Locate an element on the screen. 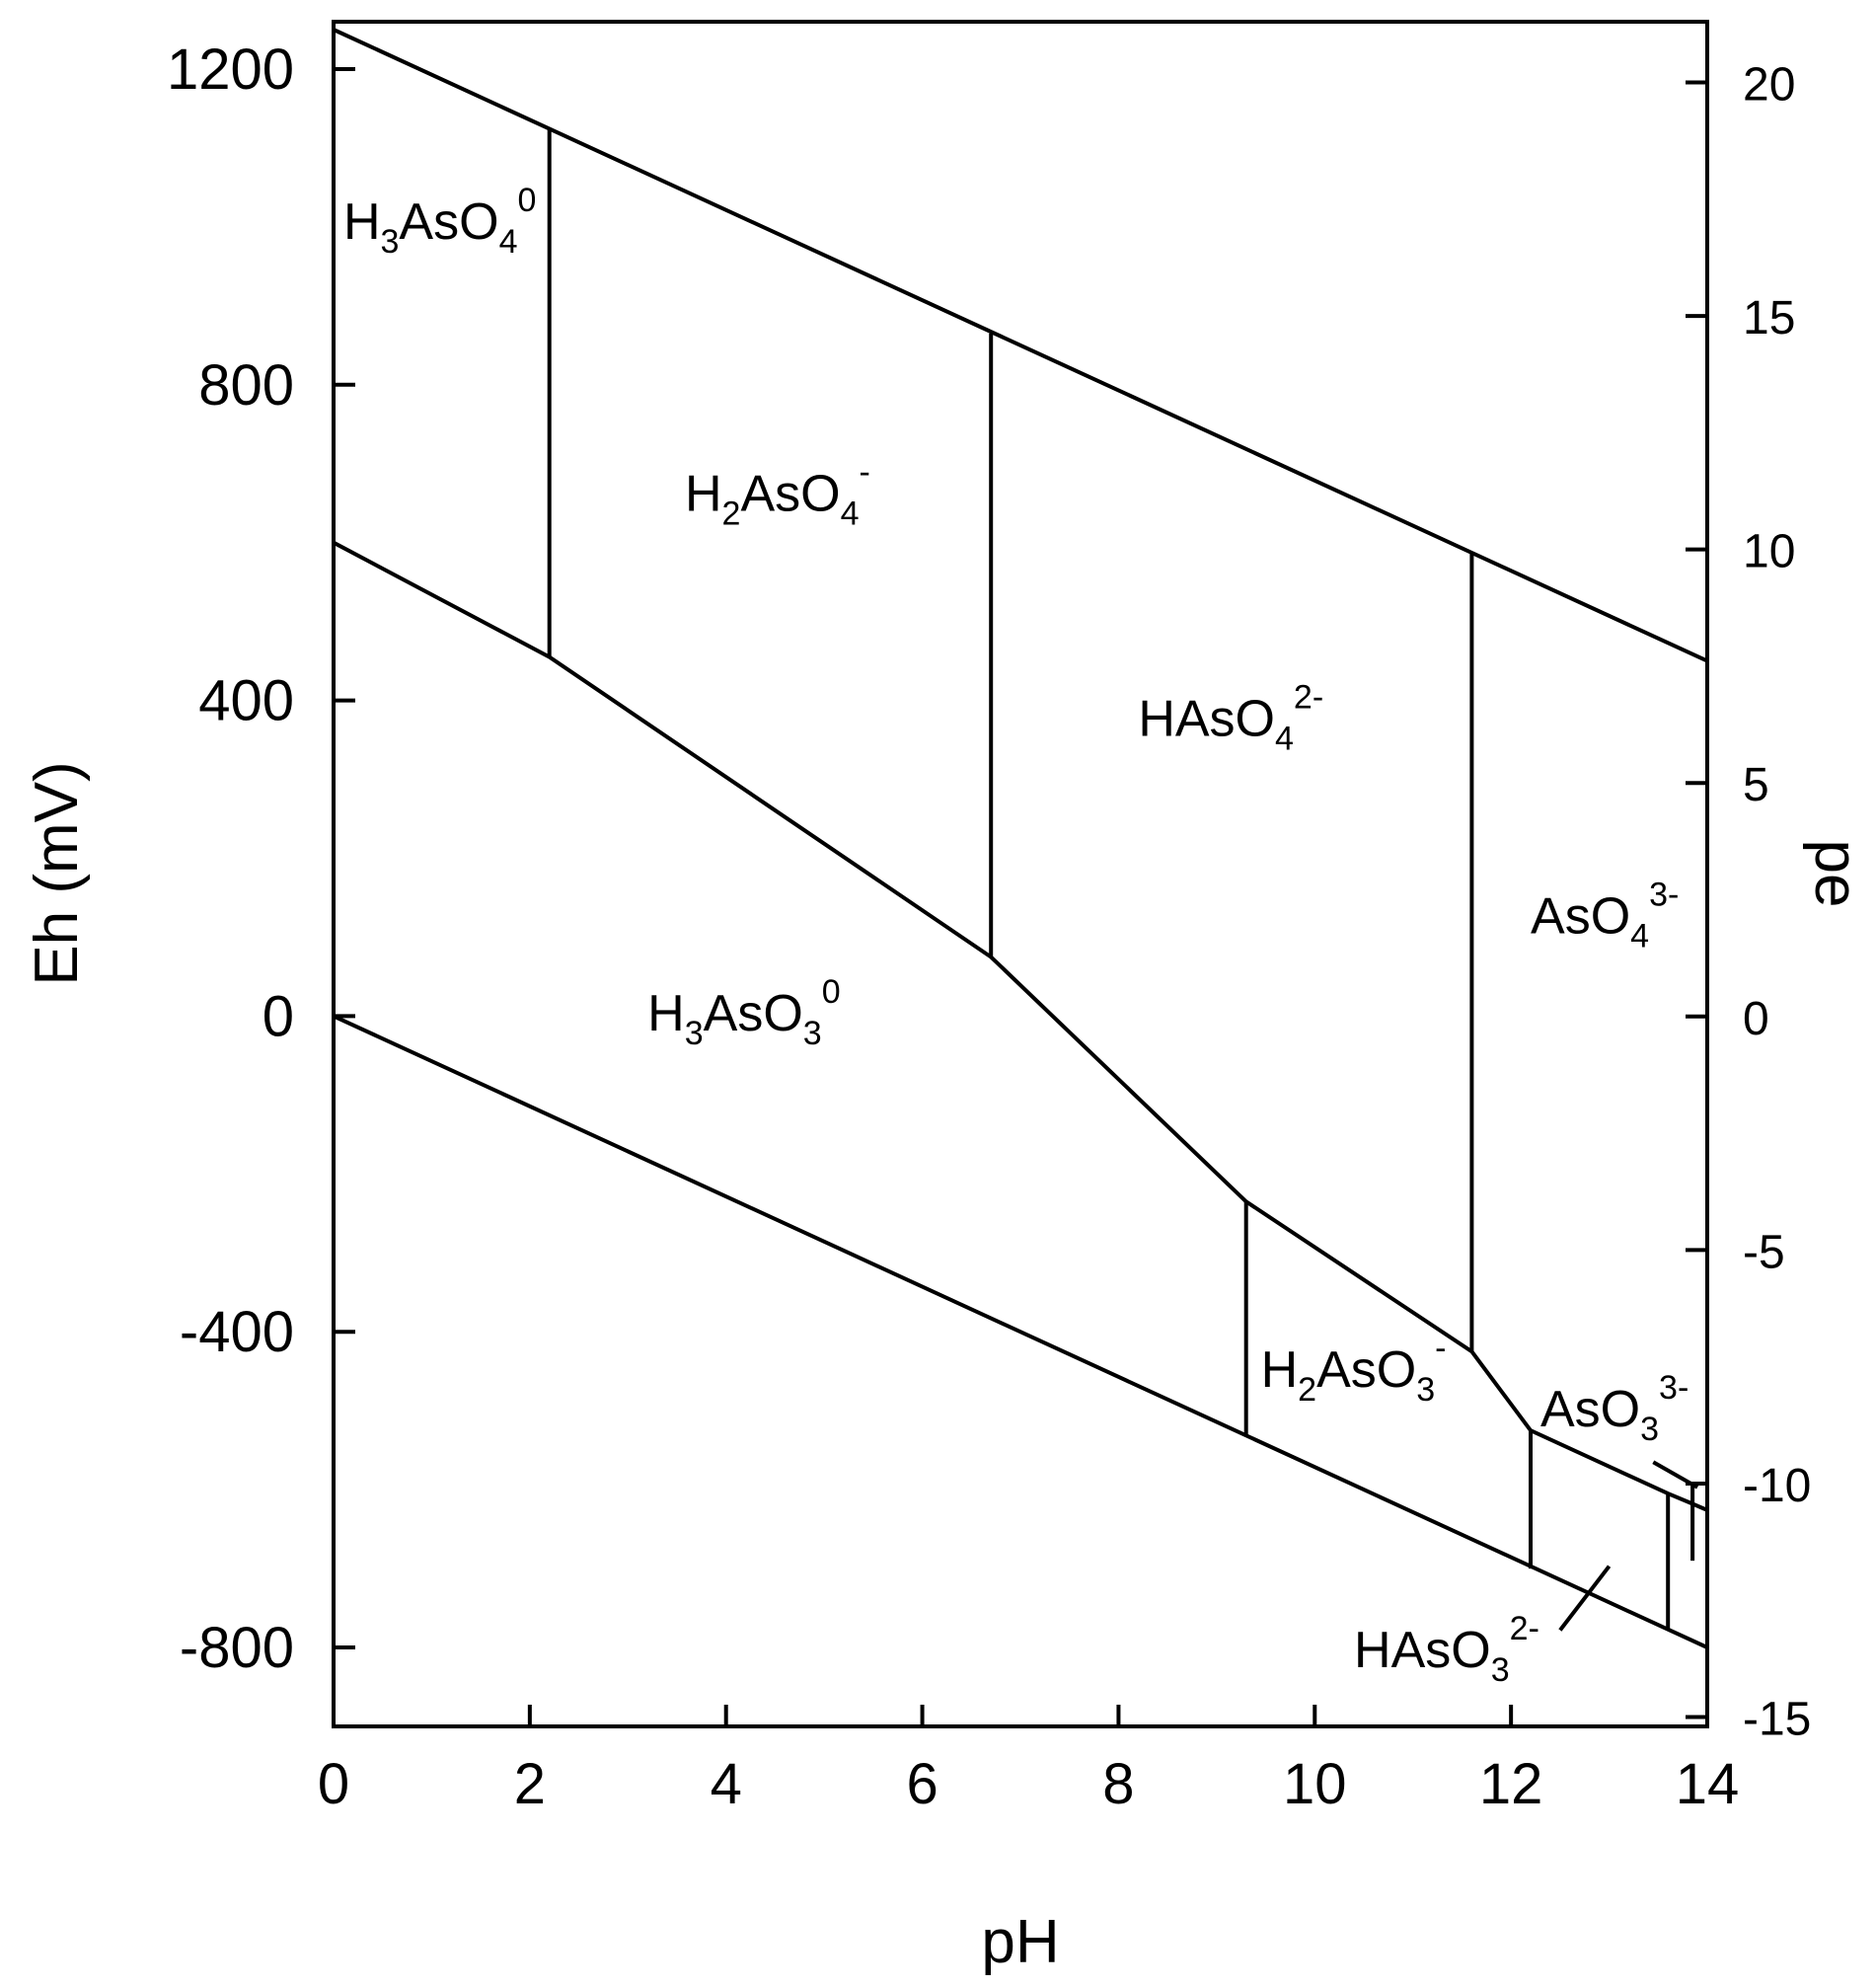 The height and width of the screenshot is (1987, 1876). y-tick-label: -400 is located at coordinates (237, 1332).